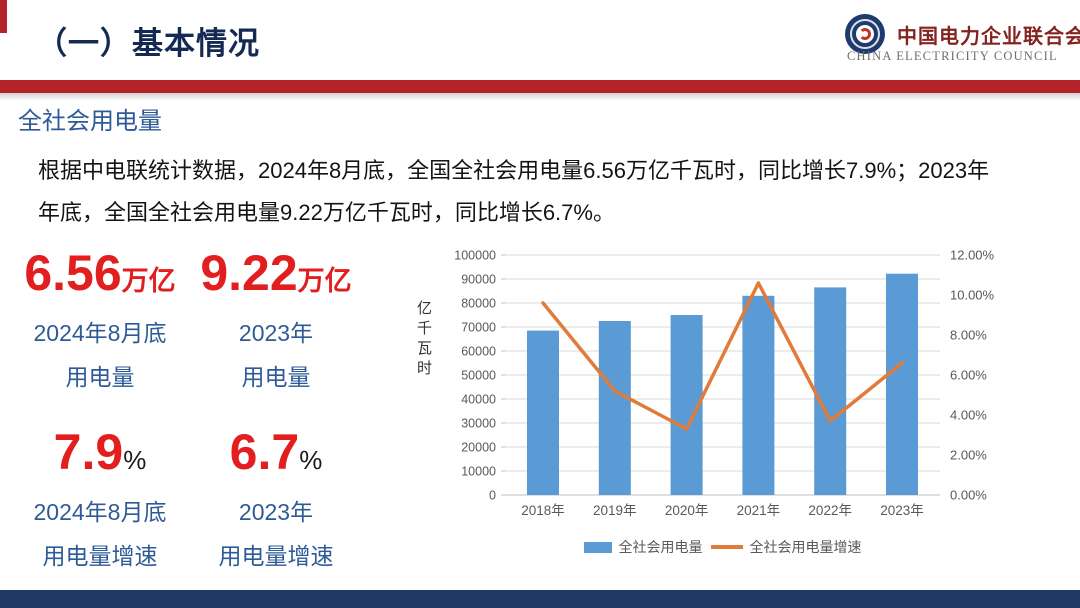 Image resolution: width=1080 pixels, height=608 pixels. What do you see at coordinates (90, 121) in the screenshot?
I see `section-title: 全社会用电量` at bounding box center [90, 121].